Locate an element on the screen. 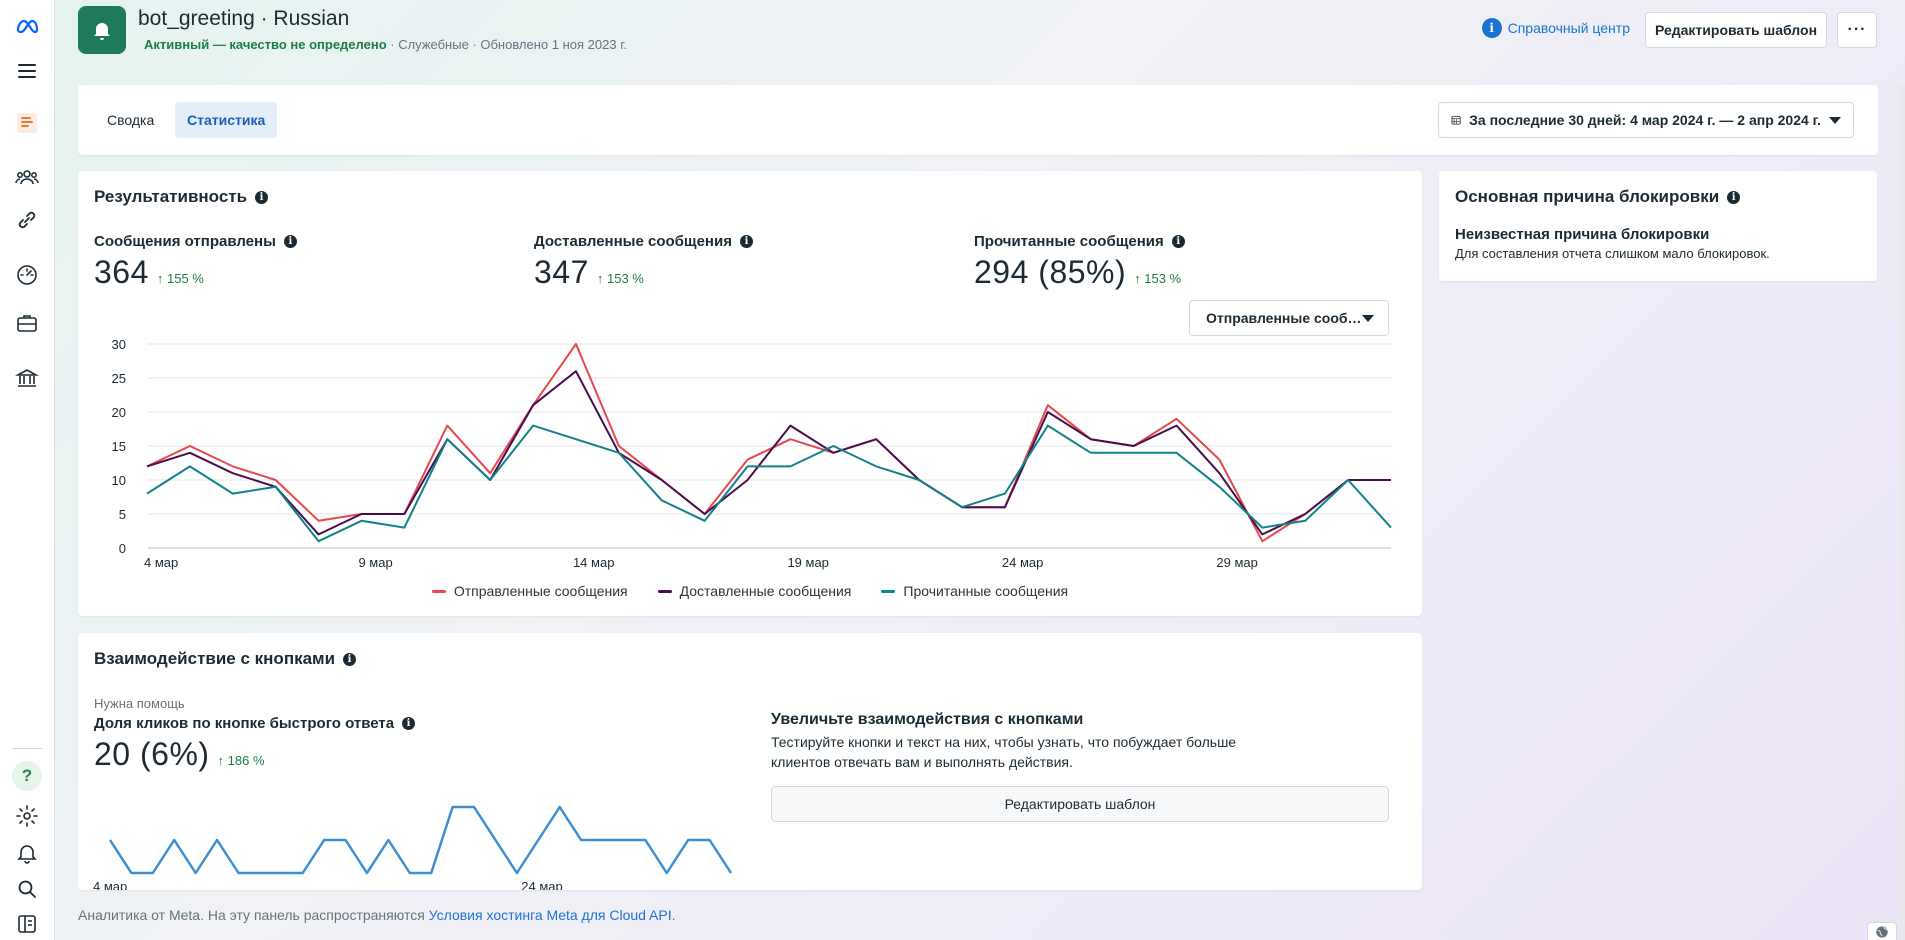 The image size is (1905, 940). button-interaction-title: Взаимодействие с кнопками i is located at coordinates (225, 659).